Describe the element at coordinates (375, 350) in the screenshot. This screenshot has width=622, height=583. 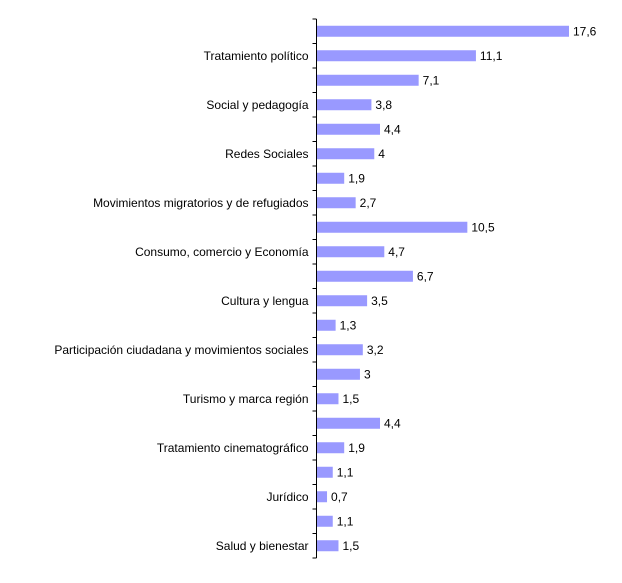
I see `value-label: 3,2` at that location.